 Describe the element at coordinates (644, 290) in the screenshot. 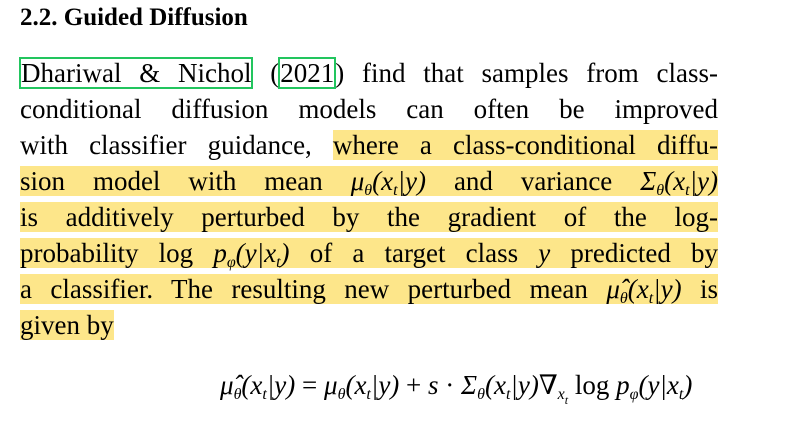

I see `math-mu-hat: μ̂θ(xt|y)` at that location.